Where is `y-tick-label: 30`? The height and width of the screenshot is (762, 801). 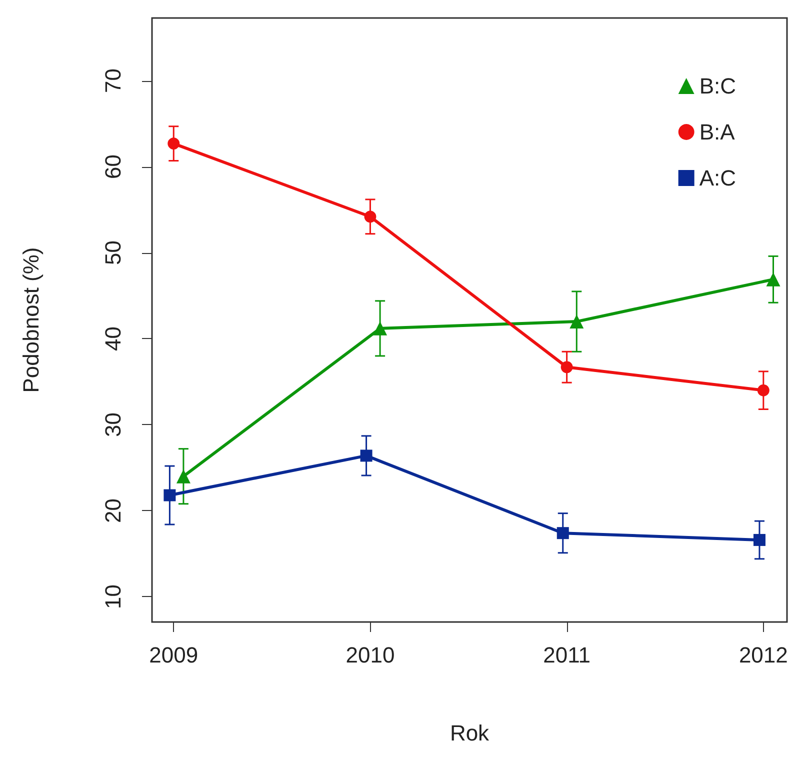 y-tick-label: 30 is located at coordinates (113, 424).